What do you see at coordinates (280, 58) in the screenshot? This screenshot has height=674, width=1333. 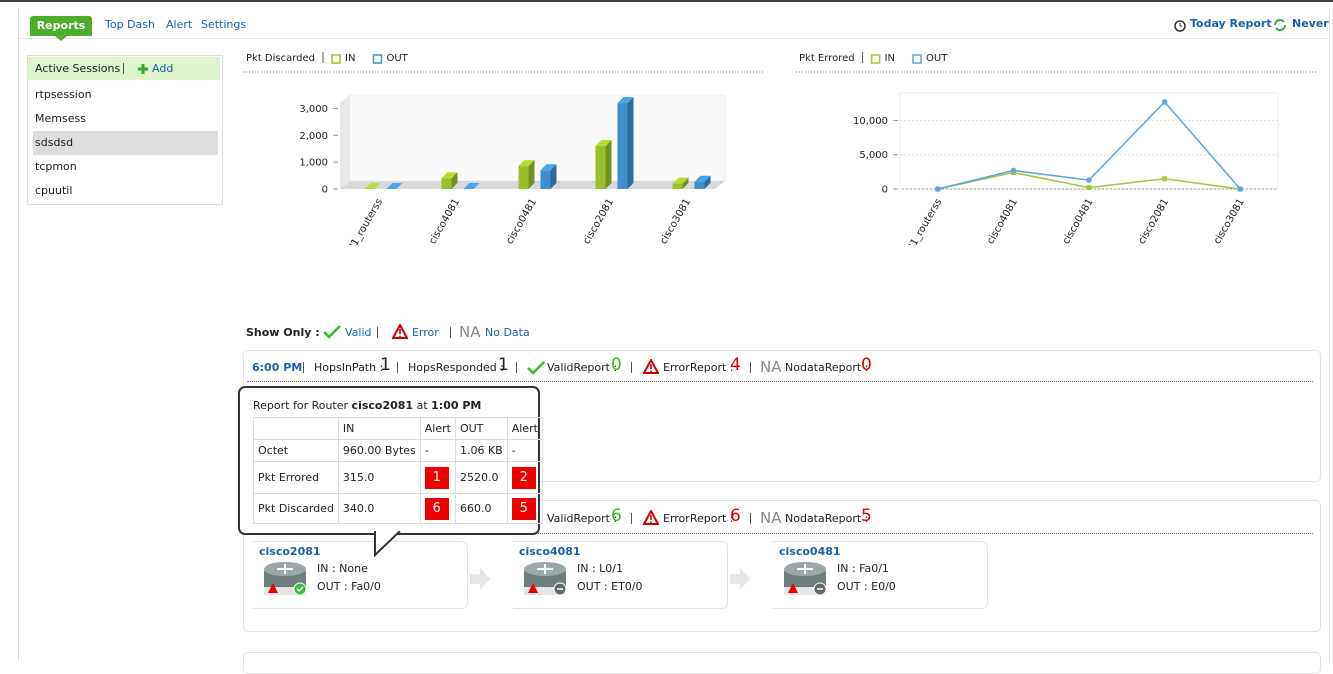 I see `chart-title: Pkt Discarded` at bounding box center [280, 58].